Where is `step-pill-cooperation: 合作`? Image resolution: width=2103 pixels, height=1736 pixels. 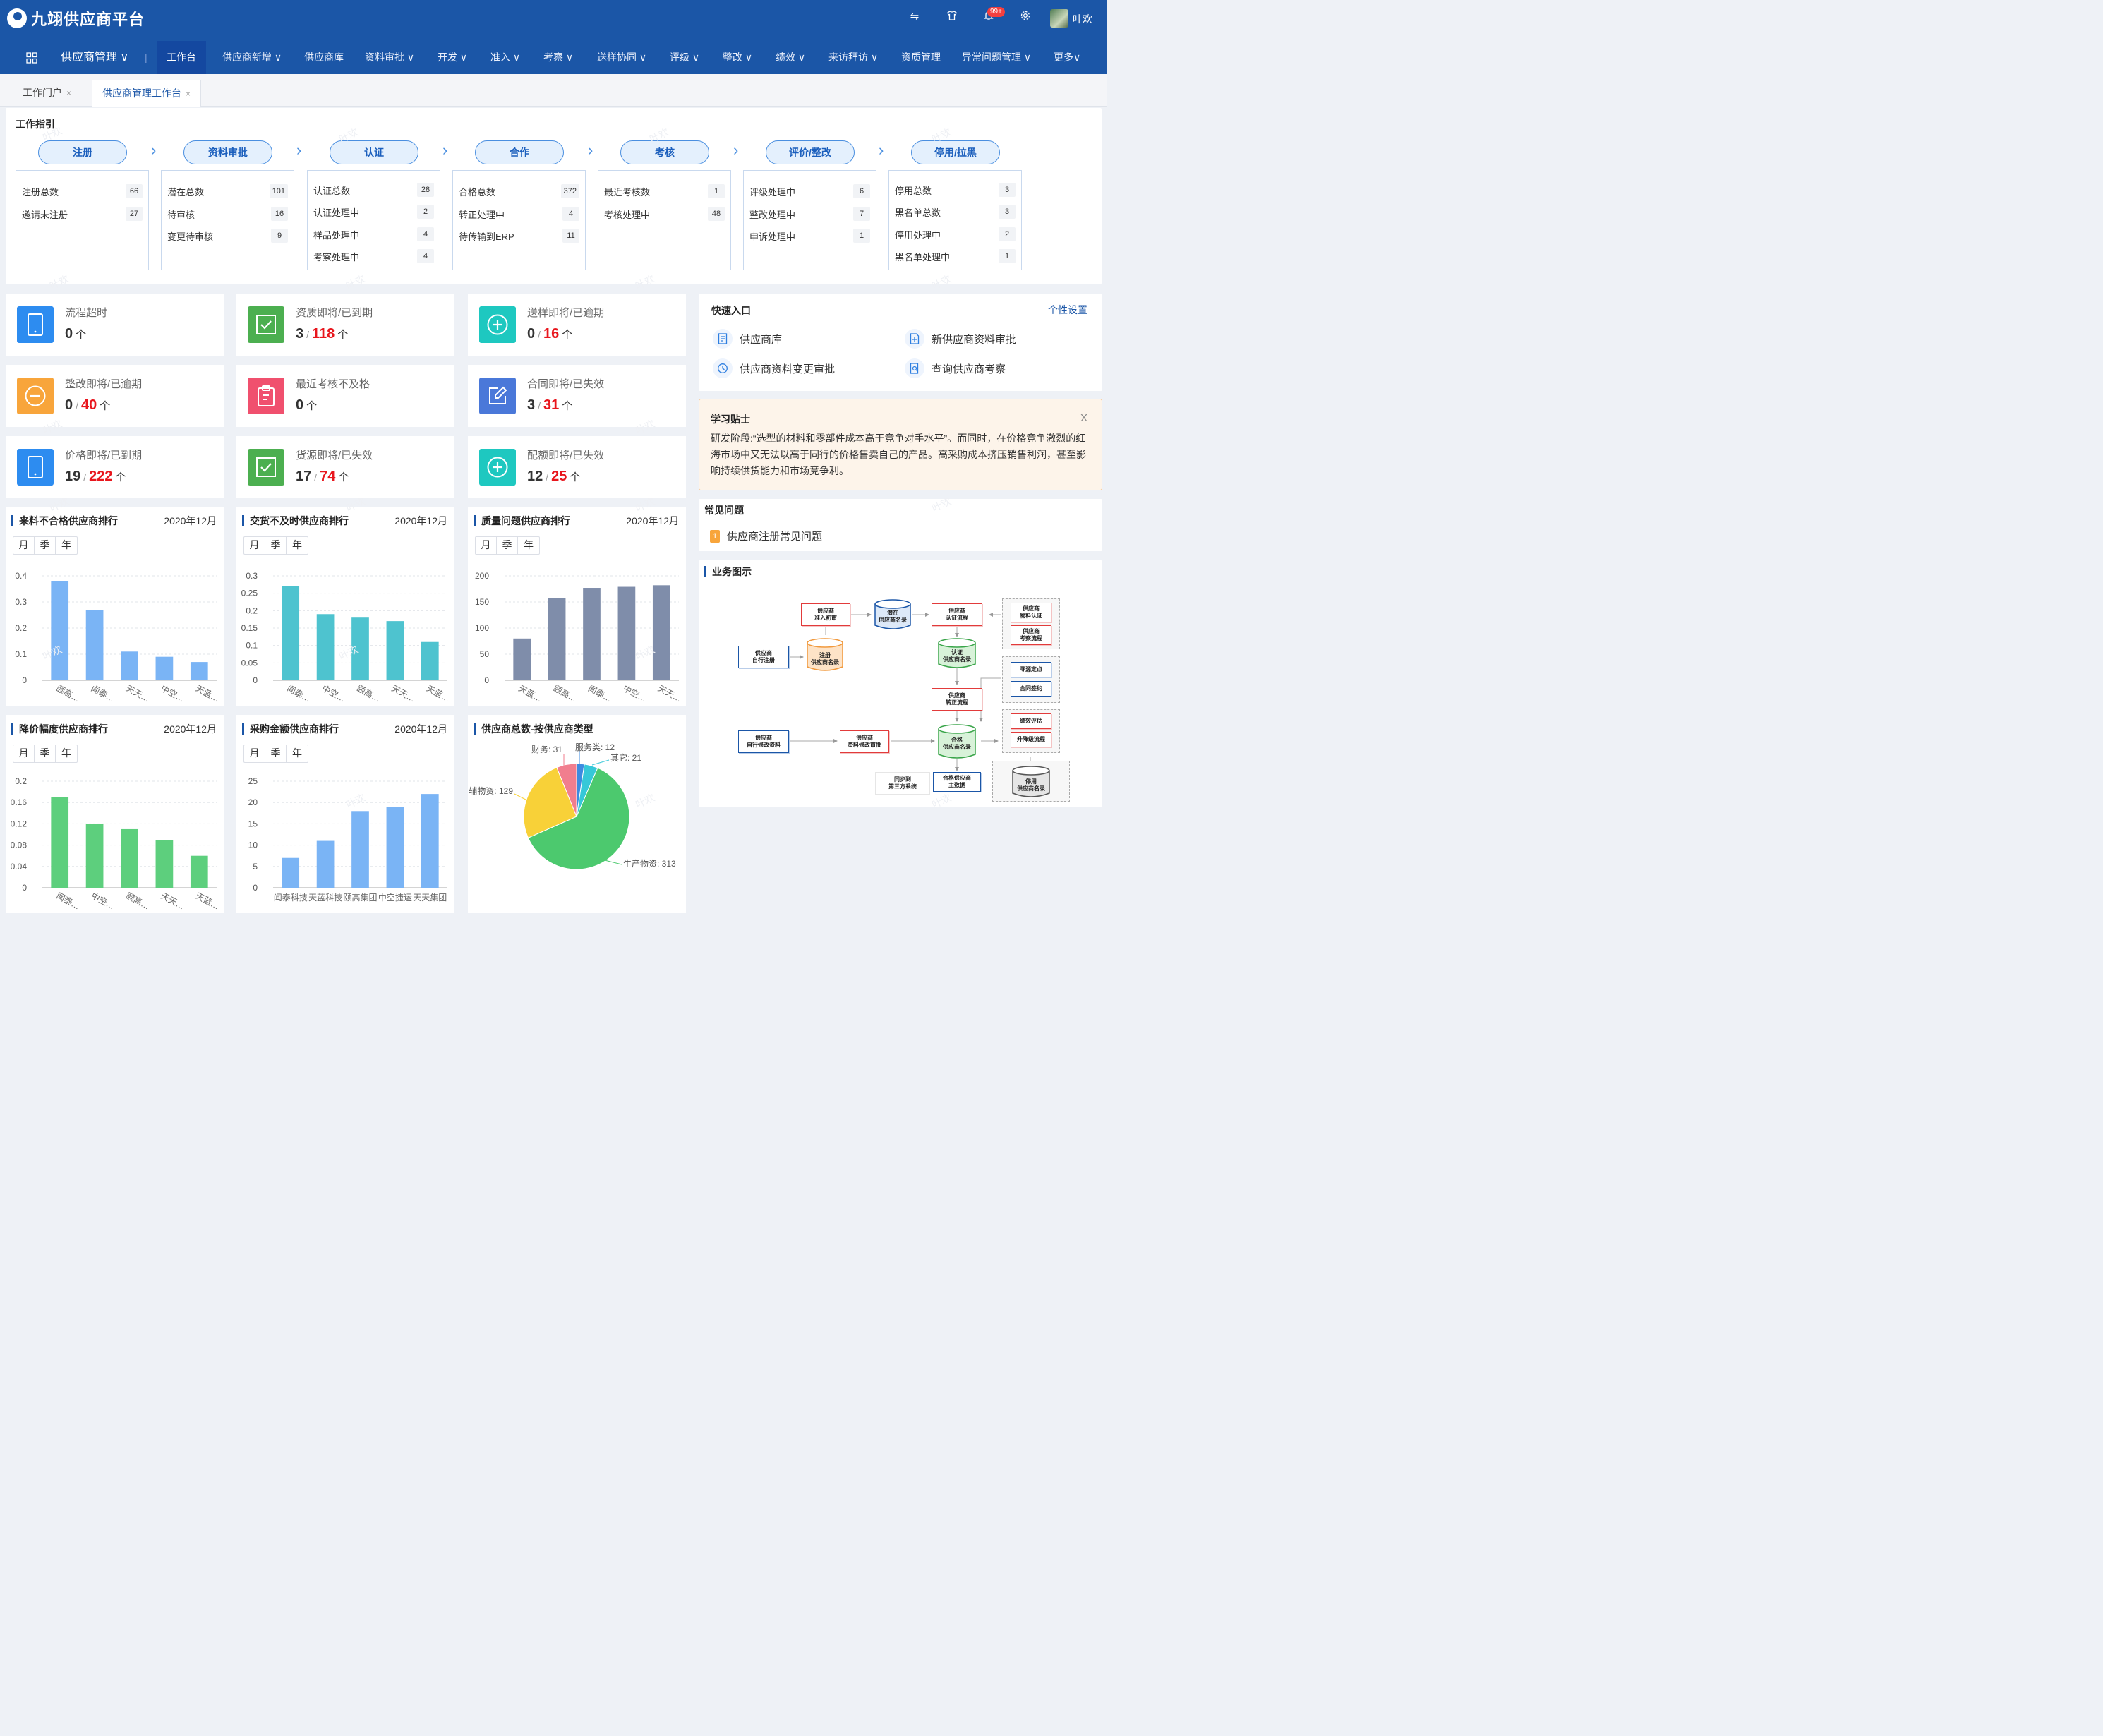 step-pill-cooperation: 合作 is located at coordinates (519, 152).